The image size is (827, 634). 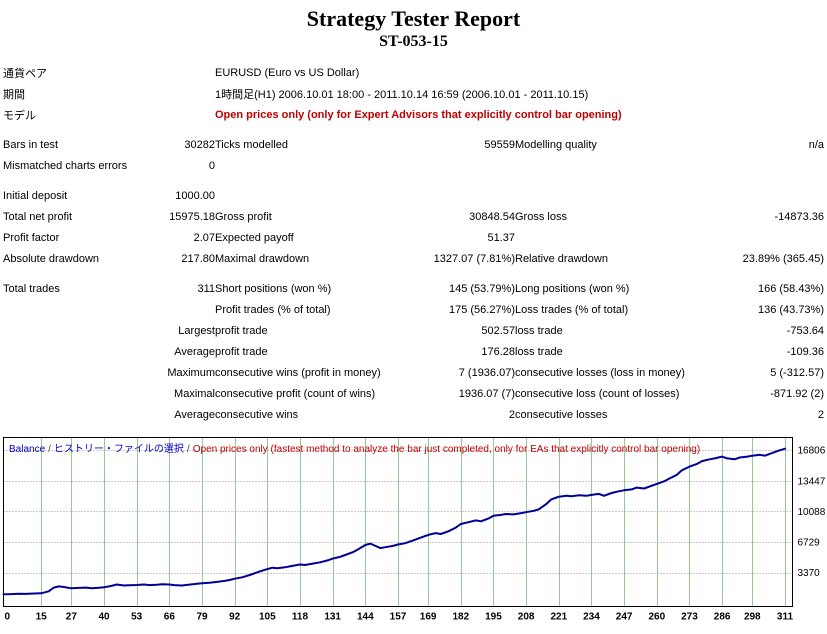 I want to click on report-cell: 166 (58.43%), so click(x=790, y=288).